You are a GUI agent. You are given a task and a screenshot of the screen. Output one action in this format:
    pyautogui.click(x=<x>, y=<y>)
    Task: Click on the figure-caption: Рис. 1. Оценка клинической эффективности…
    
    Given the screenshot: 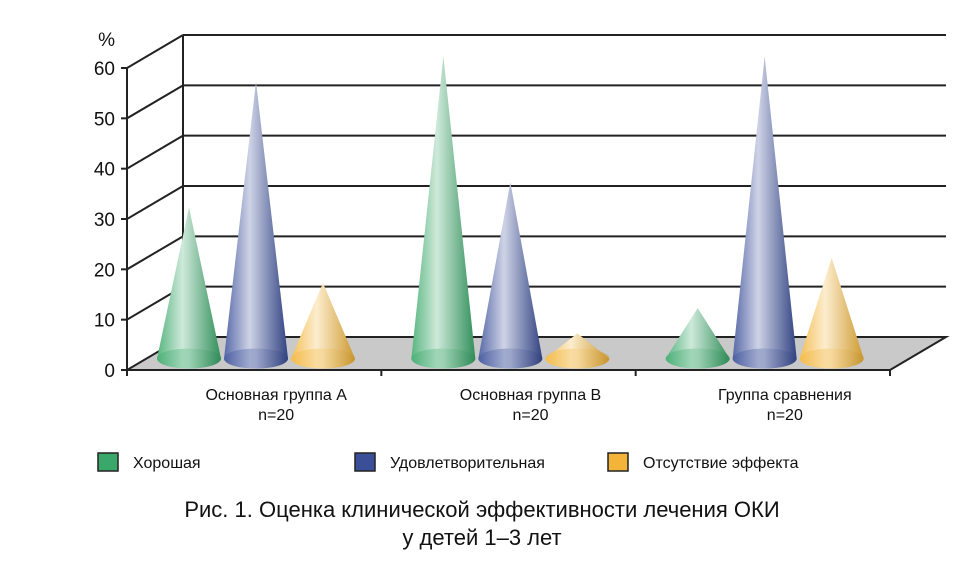 What is the action you would take?
    pyautogui.click(x=482, y=524)
    